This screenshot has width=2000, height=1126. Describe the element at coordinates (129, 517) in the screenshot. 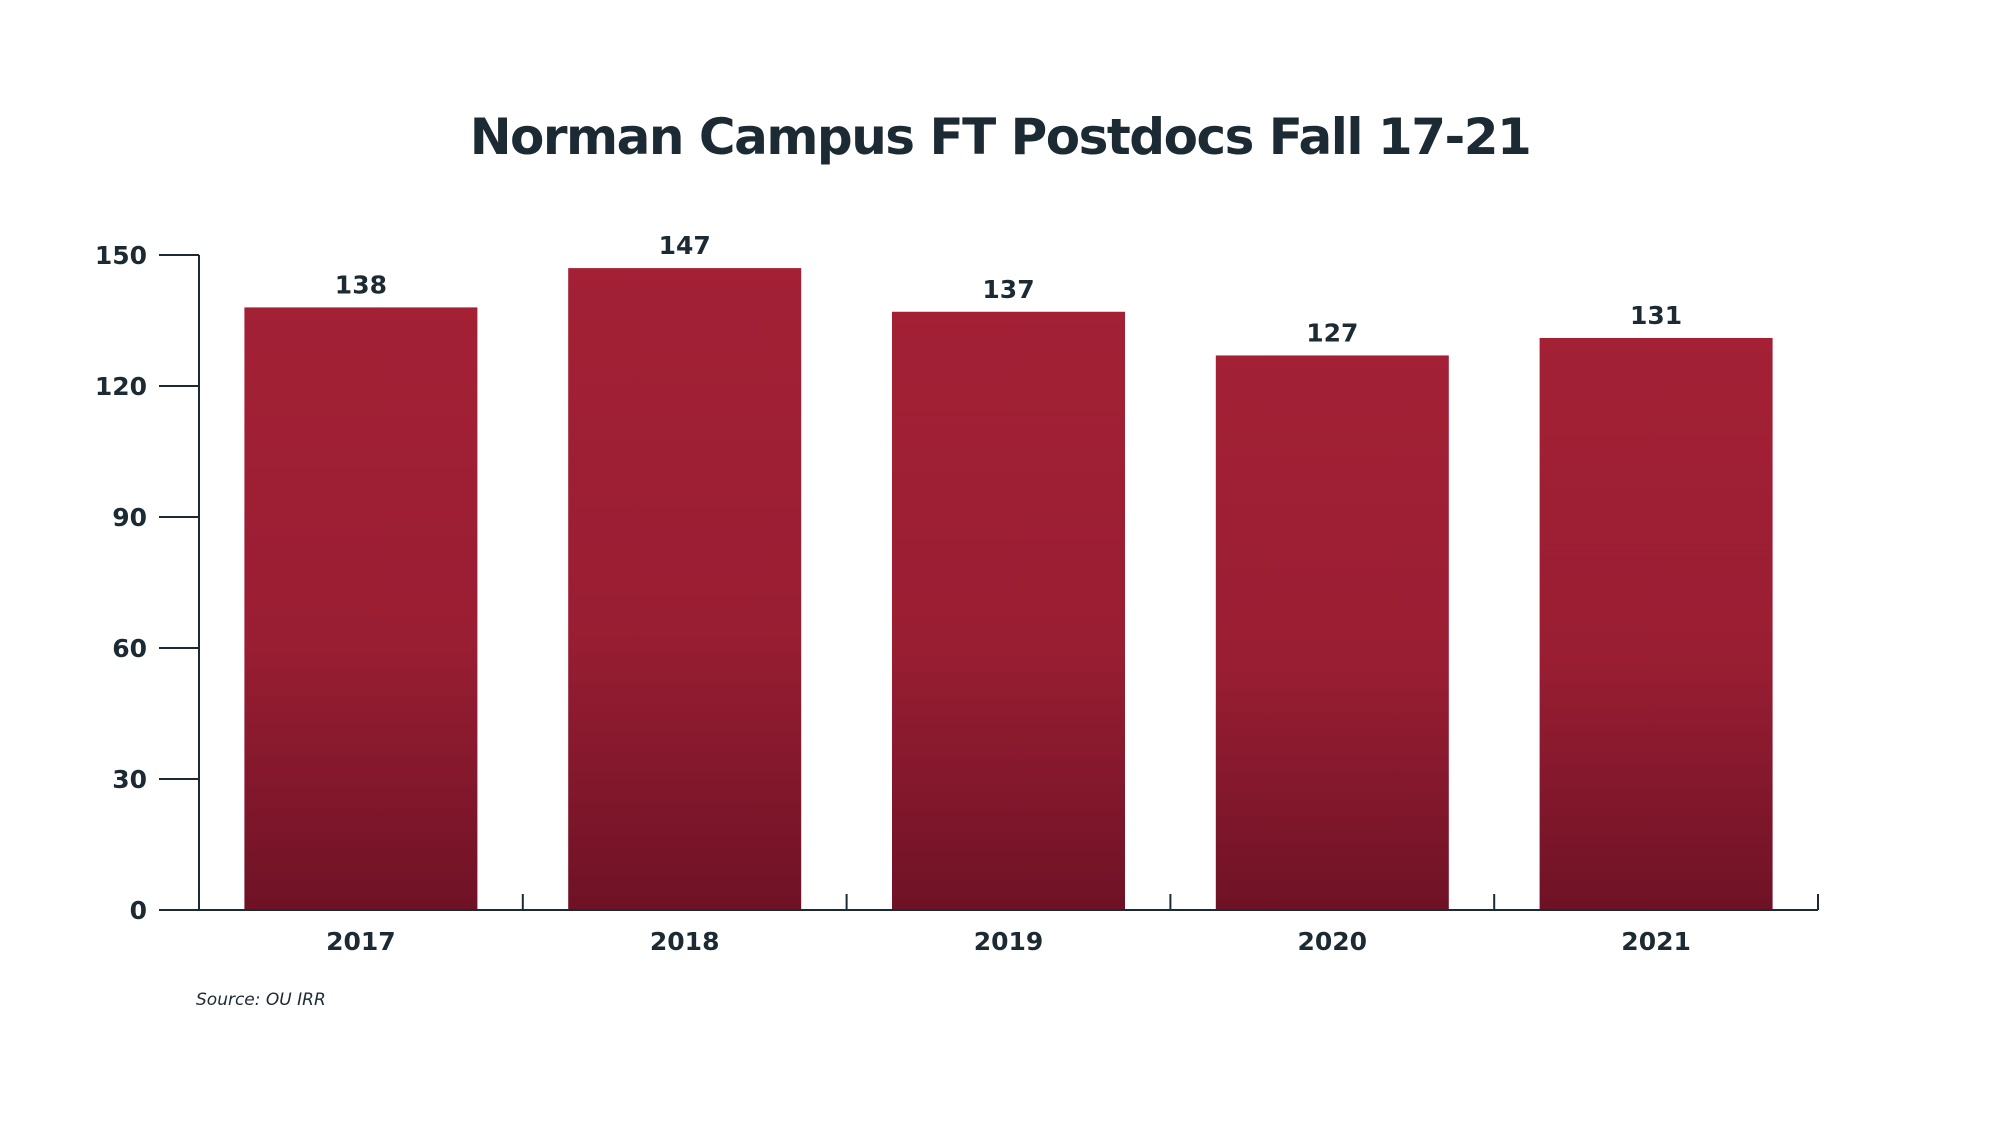

I see `y-tick-label-90: 90` at that location.